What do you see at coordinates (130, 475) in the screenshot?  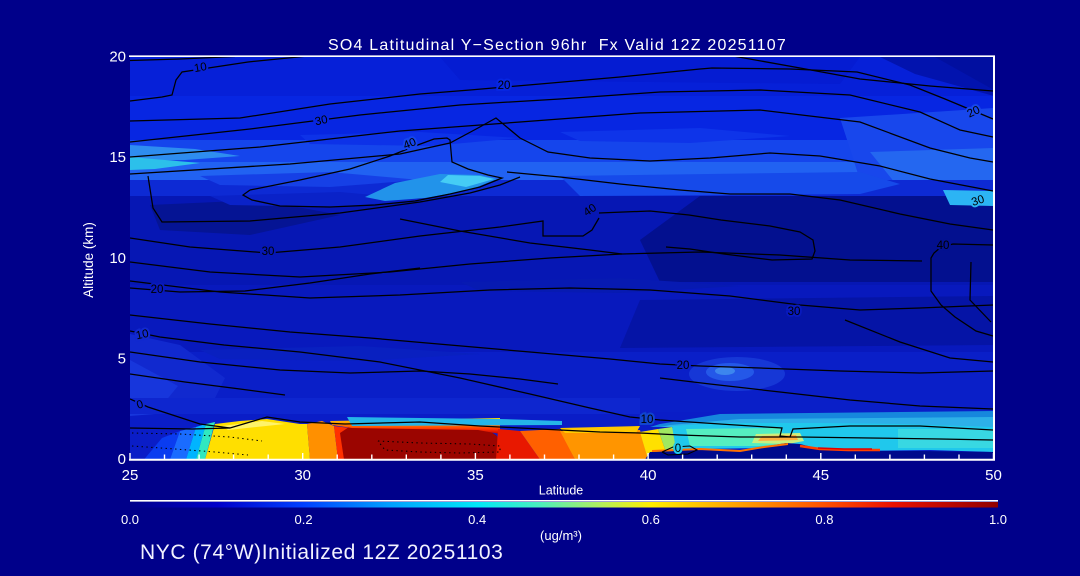 I see `svg-text: 25` at bounding box center [130, 475].